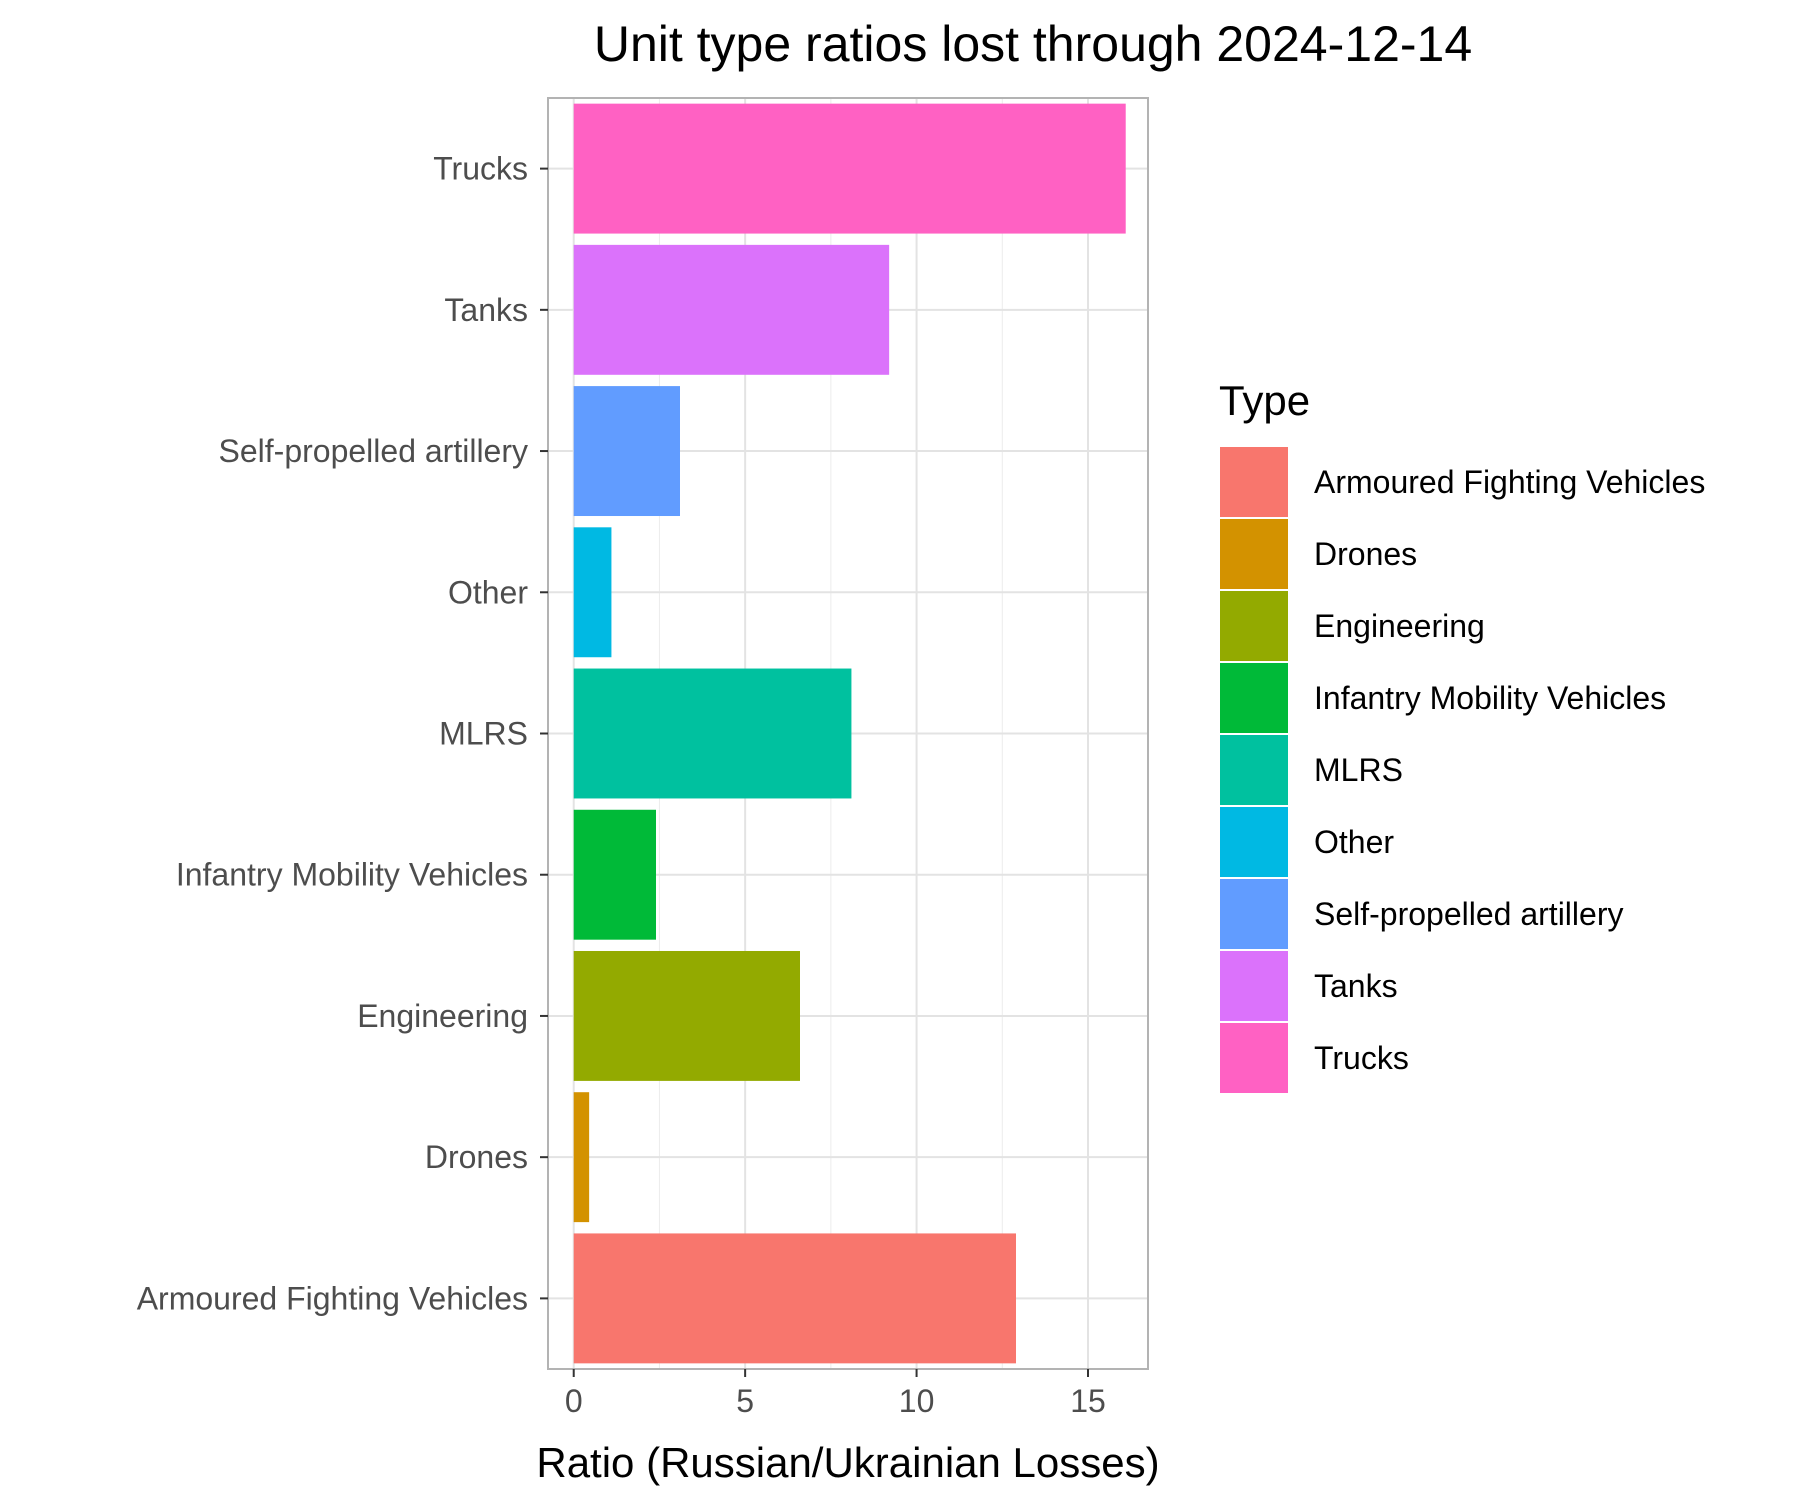  Describe the element at coordinates (731, 309) in the screenshot. I see `bar-tanks` at that location.